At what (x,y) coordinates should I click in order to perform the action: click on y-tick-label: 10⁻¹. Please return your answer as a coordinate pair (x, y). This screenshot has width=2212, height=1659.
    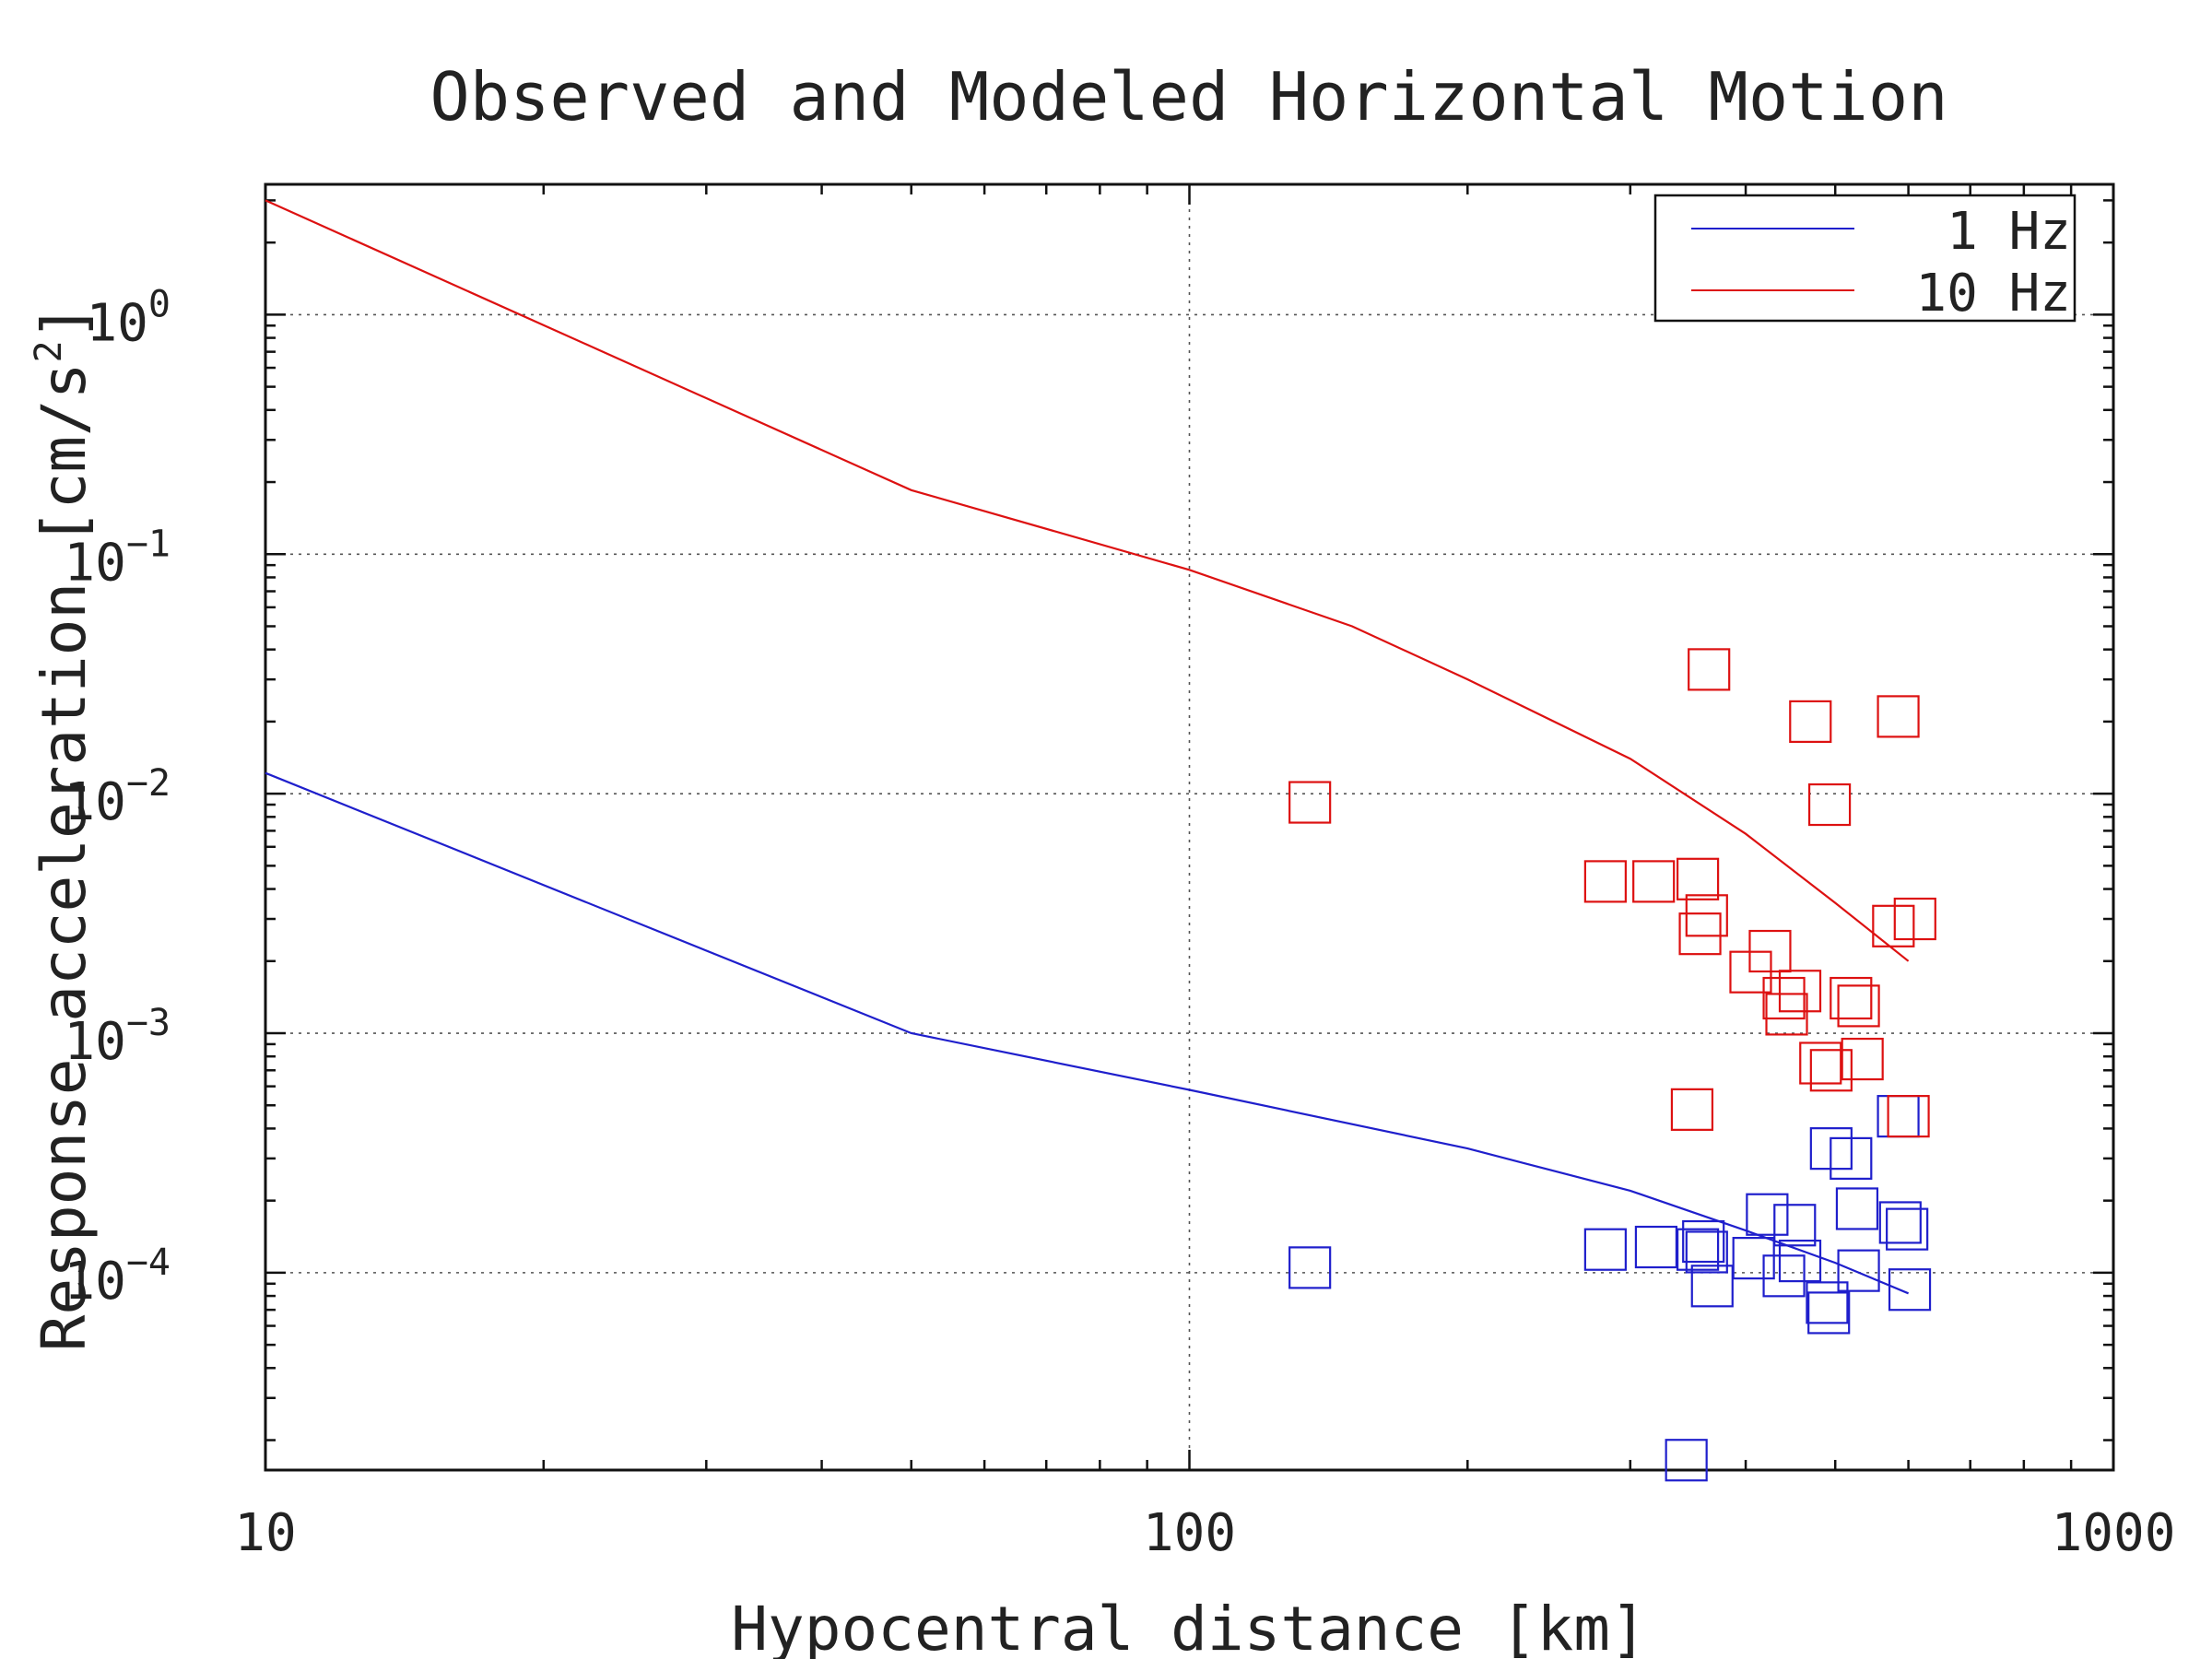
    Looking at the image, I should click on (117, 558).